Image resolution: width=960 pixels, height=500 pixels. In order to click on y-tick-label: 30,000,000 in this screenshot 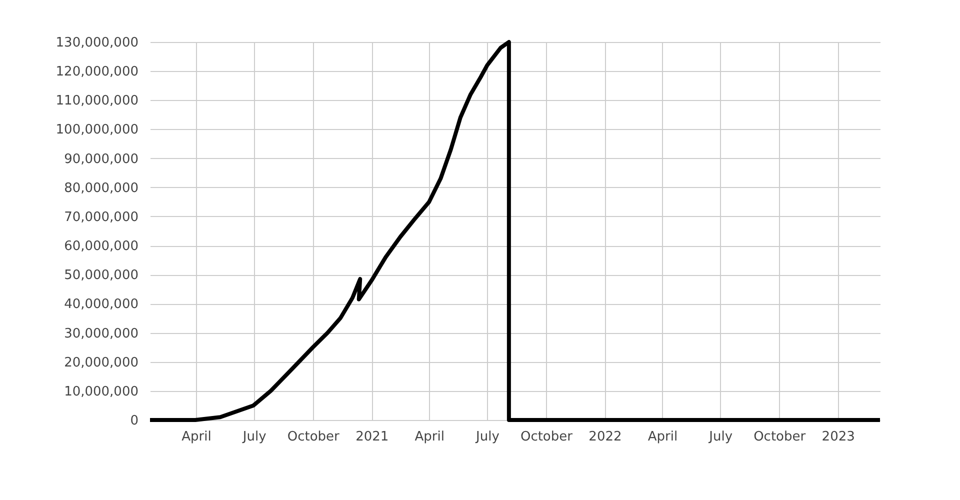, I will do `click(101, 334)`.